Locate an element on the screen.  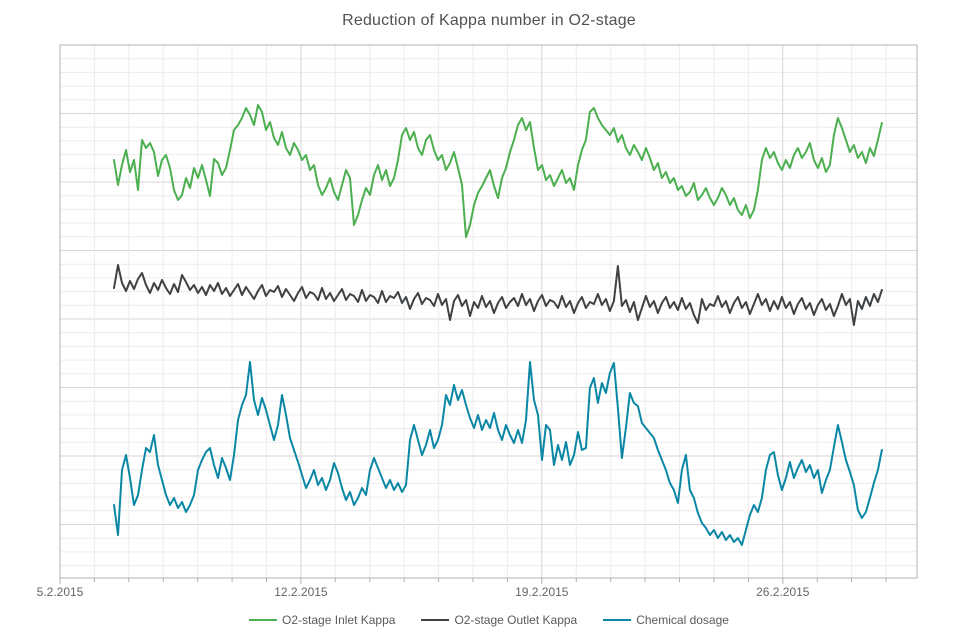
legend-label: O2-stage Outlet Kappa is located at coordinates (516, 620).